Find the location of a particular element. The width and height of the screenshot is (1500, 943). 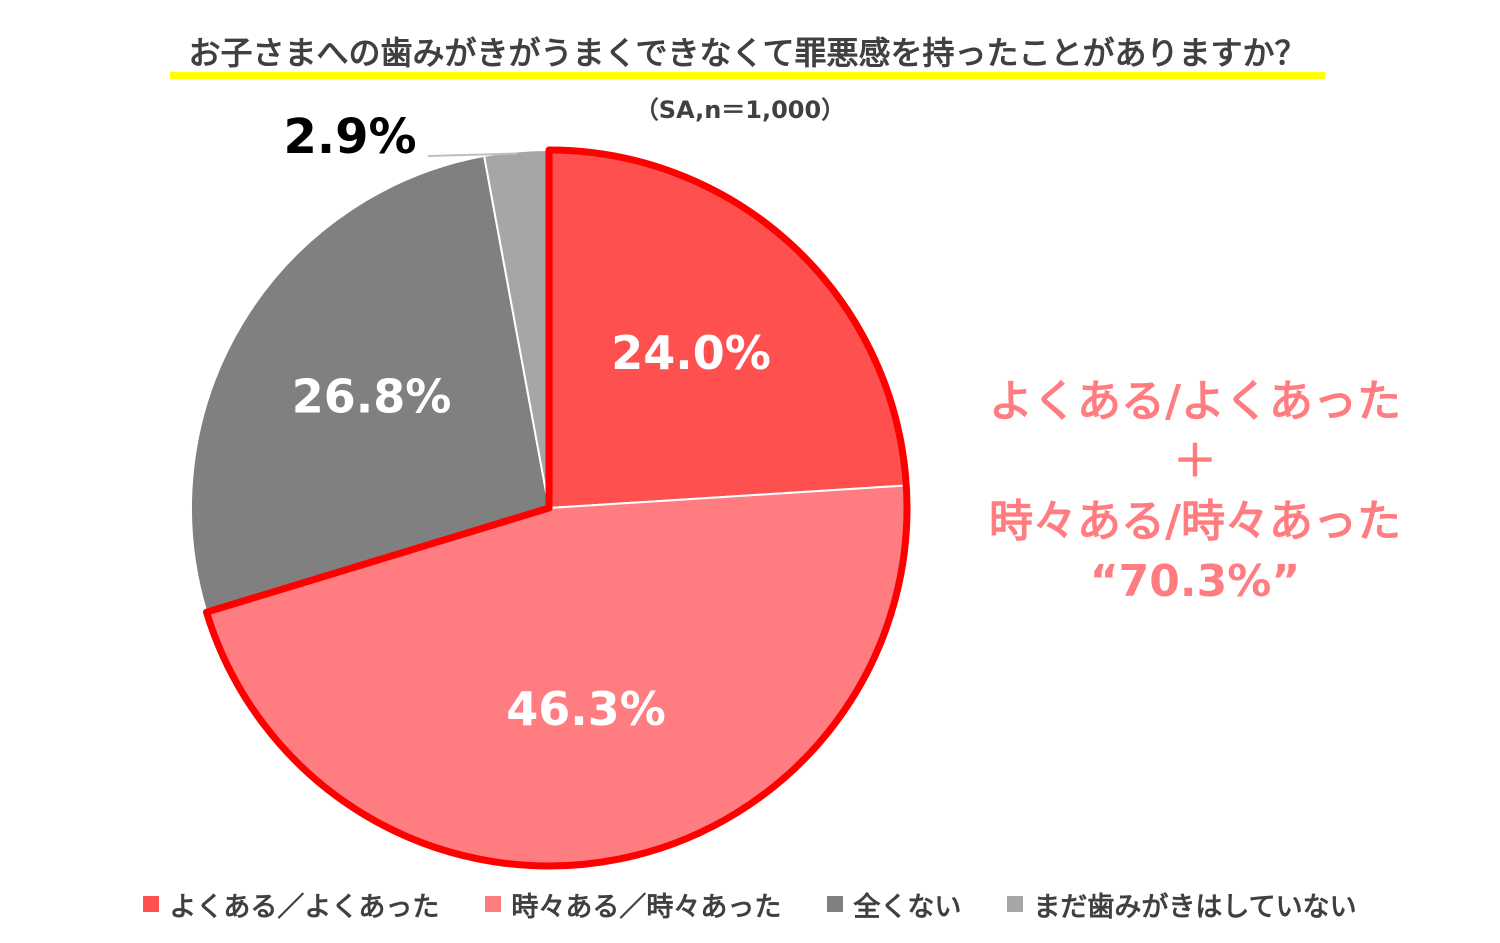

legend-swatch-mada-hamigaki-nashi is located at coordinates (1015, 904).